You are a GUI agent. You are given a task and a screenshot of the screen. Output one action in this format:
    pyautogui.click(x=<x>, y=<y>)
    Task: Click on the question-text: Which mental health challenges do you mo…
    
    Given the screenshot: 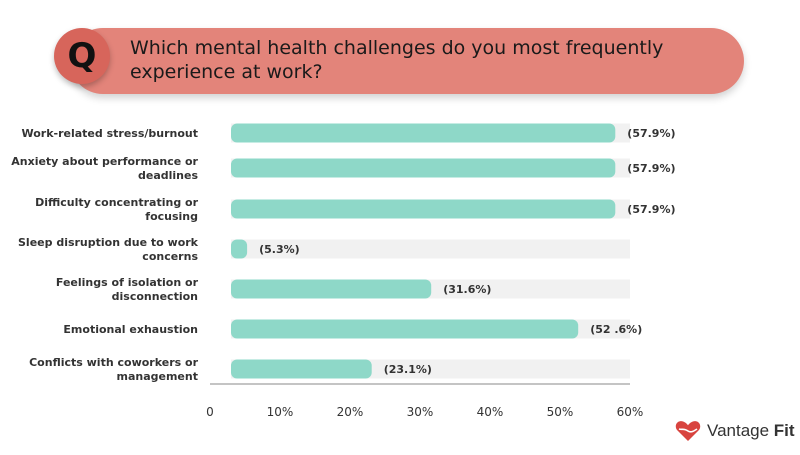 What is the action you would take?
    pyautogui.click(x=397, y=60)
    